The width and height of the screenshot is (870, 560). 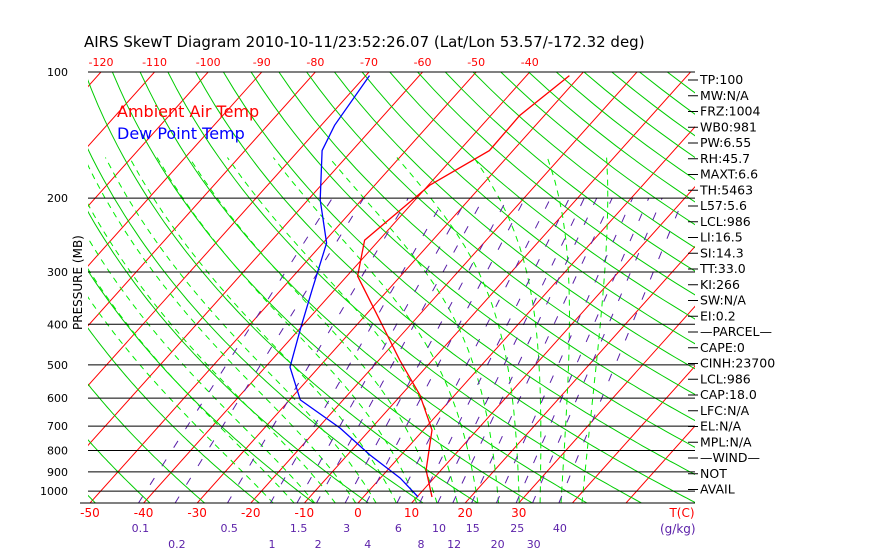 What do you see at coordinates (57, 72) in the screenshot?
I see `pressure-tick-label: 100` at bounding box center [57, 72].